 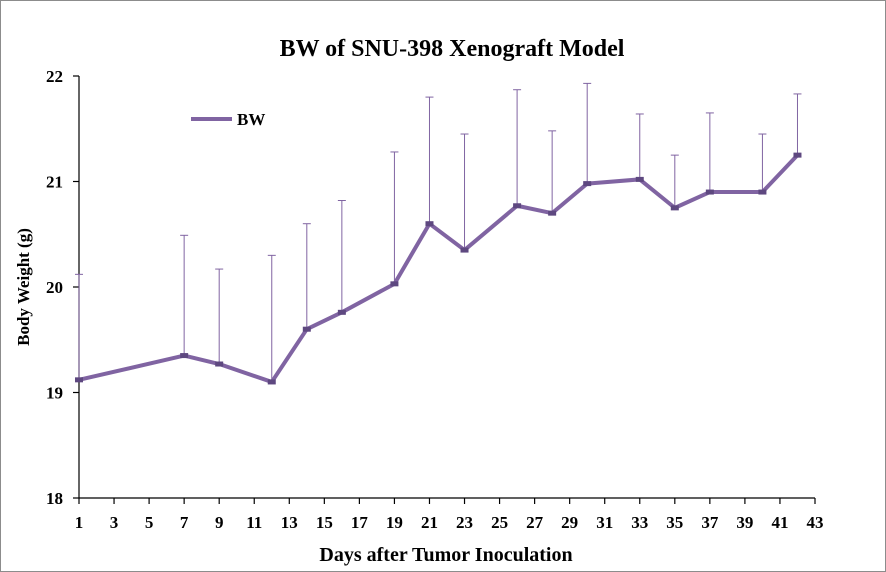 What do you see at coordinates (639, 522) in the screenshot?
I see `x-tick-label: 33` at bounding box center [639, 522].